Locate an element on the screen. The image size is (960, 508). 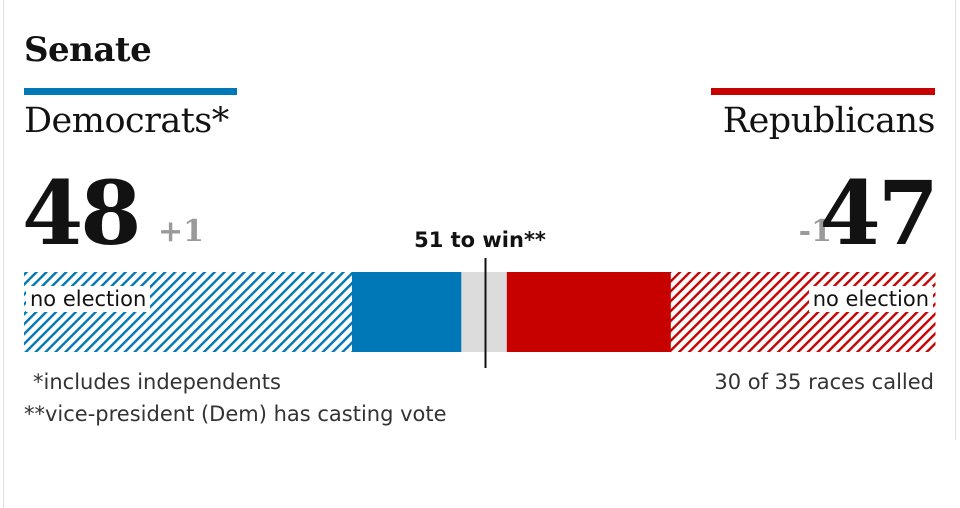
races-called-status: 30 of 35 races called is located at coordinates (824, 382).